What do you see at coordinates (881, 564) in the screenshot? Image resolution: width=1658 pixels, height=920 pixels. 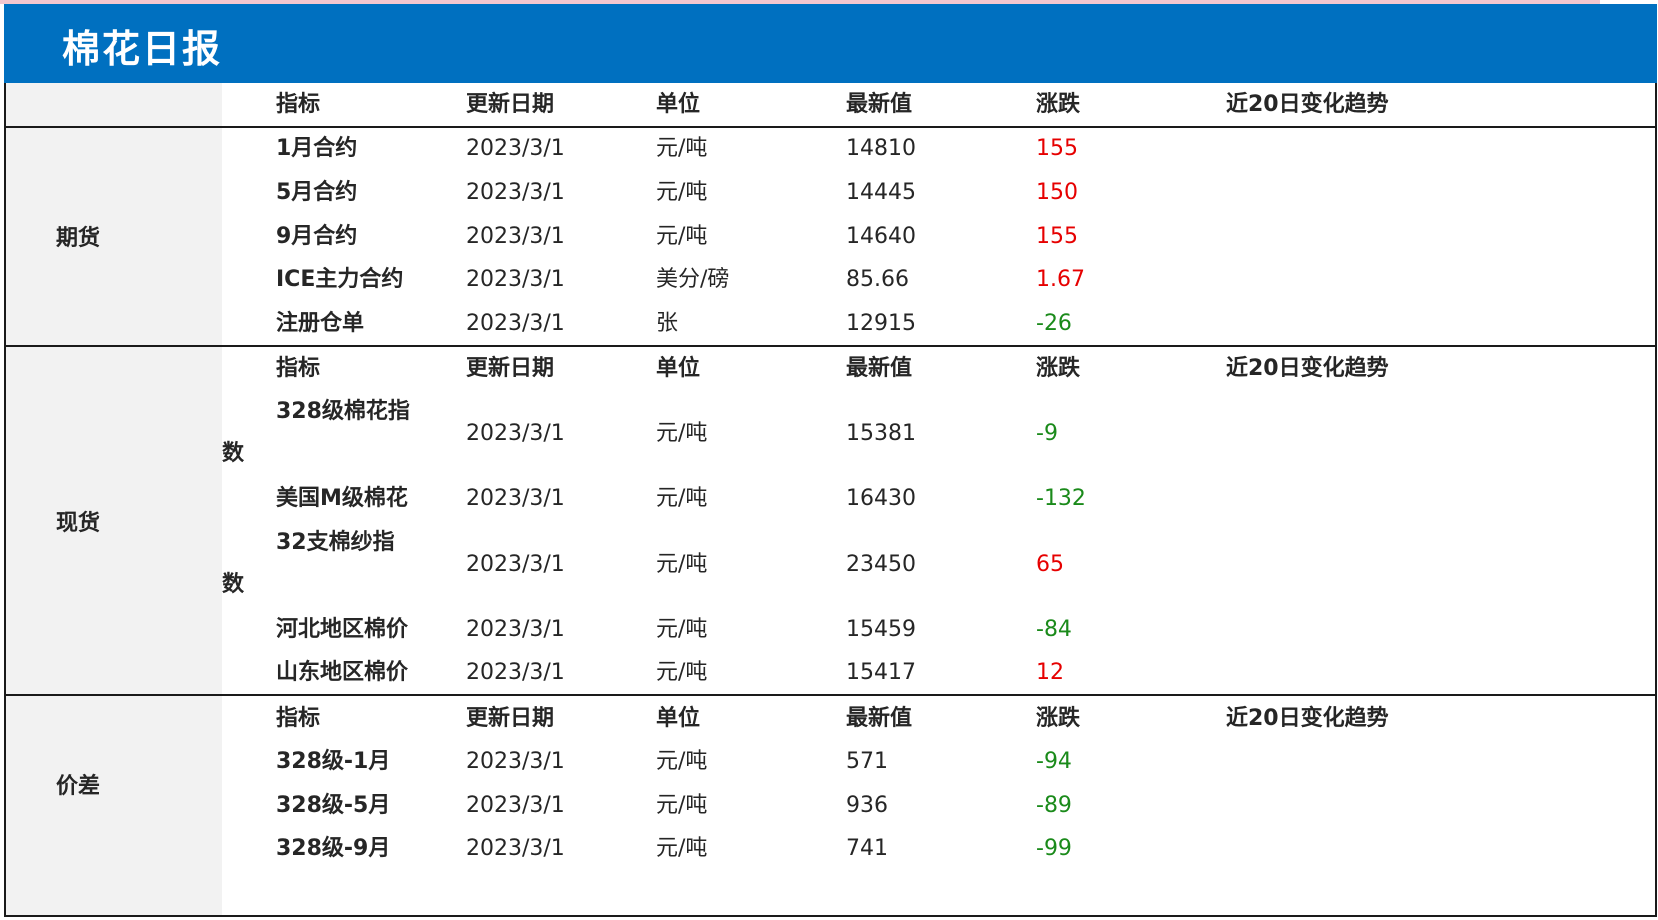 I see `latest-value: 23450` at bounding box center [881, 564].